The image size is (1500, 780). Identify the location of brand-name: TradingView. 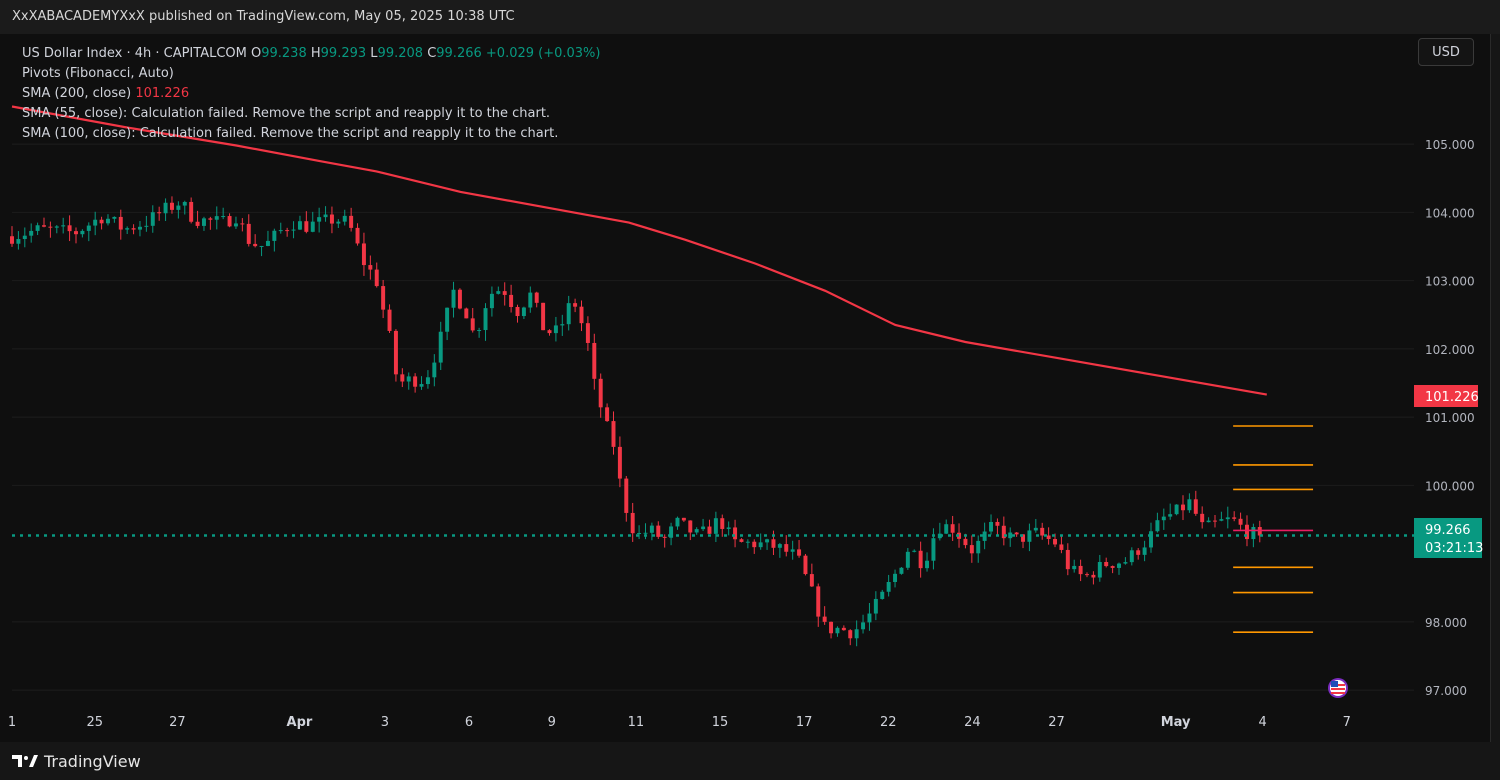
(92, 761).